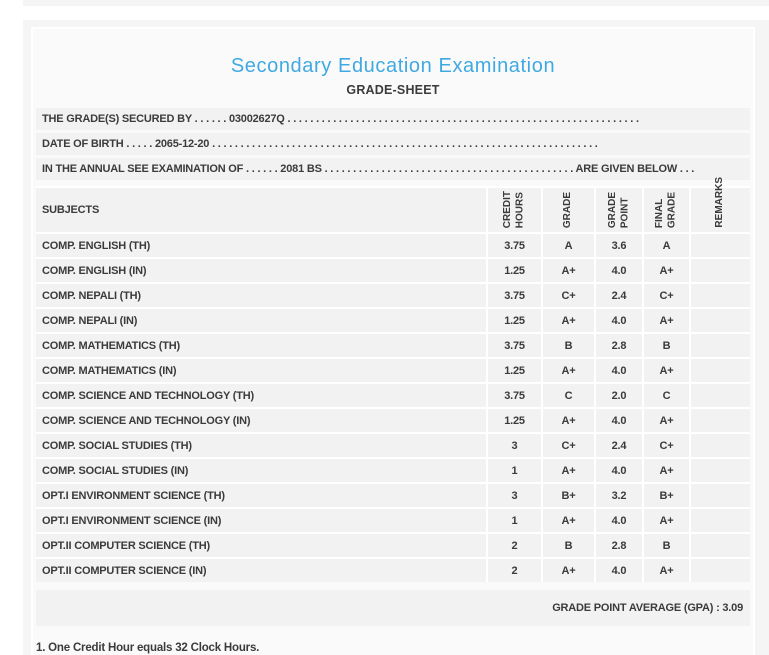 This screenshot has height=655, width=769. I want to click on table-row: COMP. ENGLISH (TH) 3.75 A 3.6 A, so click(393, 245).